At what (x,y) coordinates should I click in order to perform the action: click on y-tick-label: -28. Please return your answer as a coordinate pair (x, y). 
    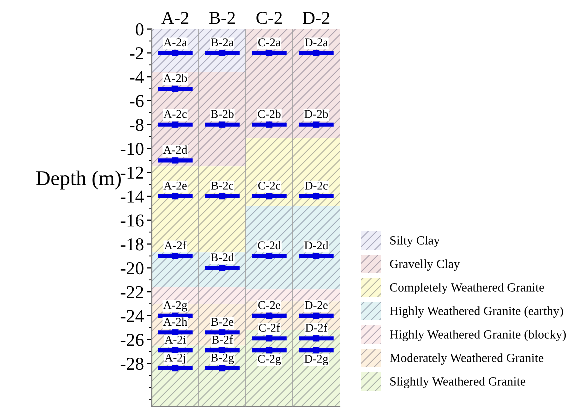
    Looking at the image, I should click on (132, 364).